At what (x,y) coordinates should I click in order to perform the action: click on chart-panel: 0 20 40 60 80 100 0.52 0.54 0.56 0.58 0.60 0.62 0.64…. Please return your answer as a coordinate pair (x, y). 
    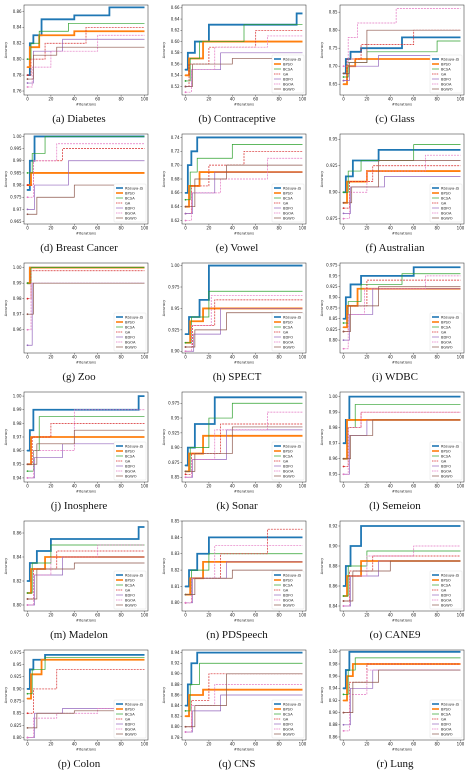
    Looking at the image, I should click on (237, 64).